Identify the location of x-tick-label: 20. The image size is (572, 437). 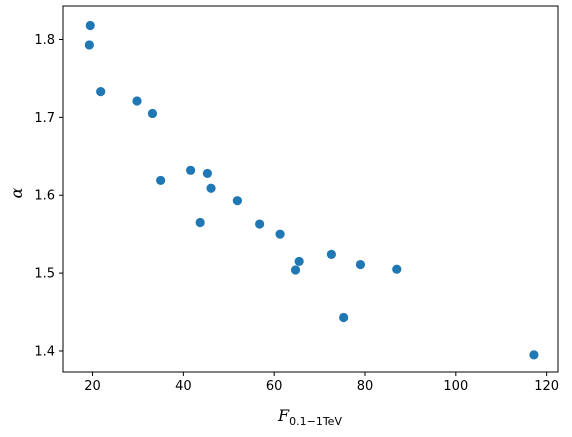
(92, 386).